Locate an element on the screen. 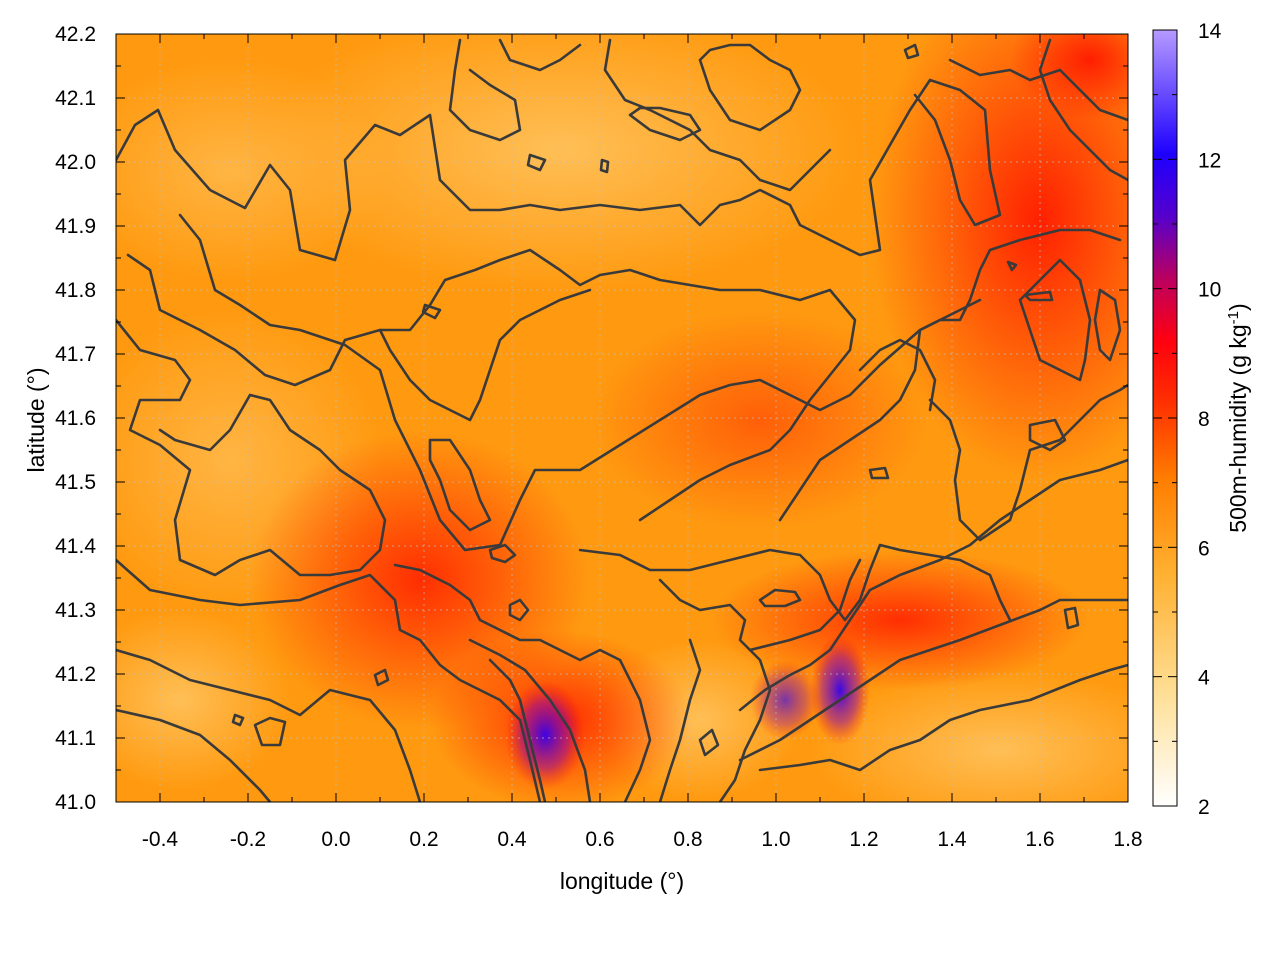  colorbar-title: 500m-humidity (g kg-1) is located at coordinates (1238, 417).